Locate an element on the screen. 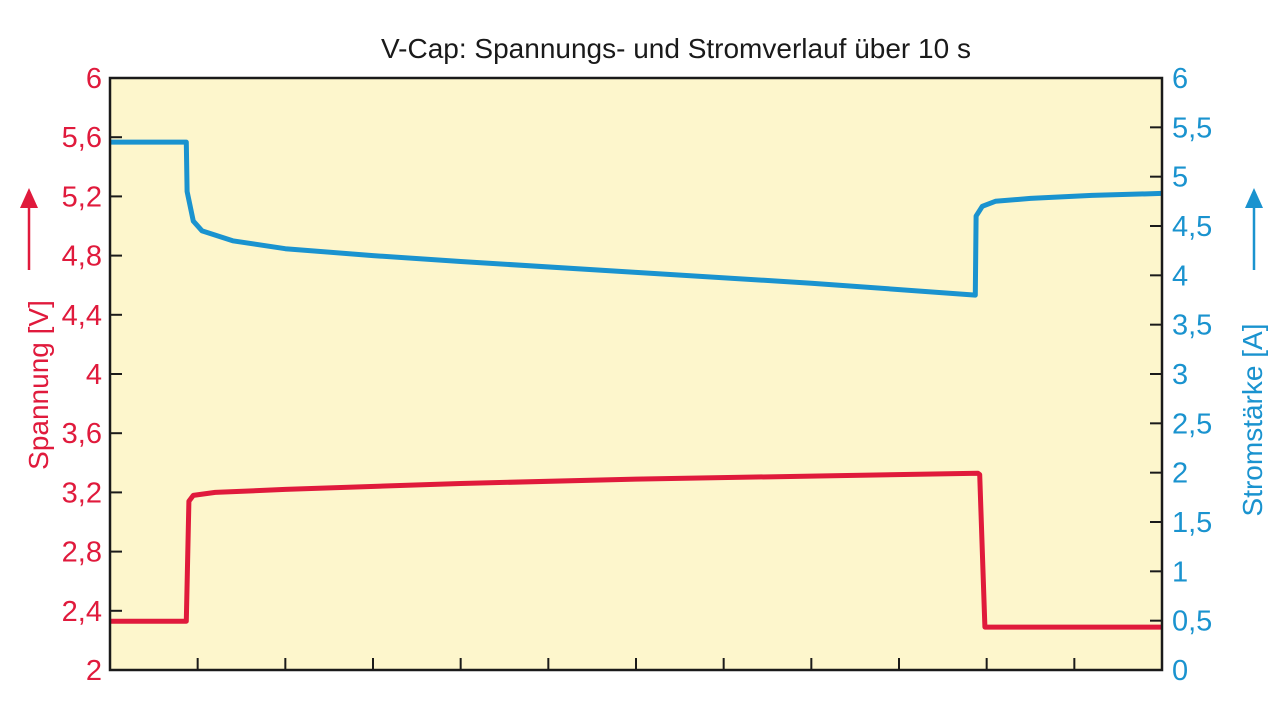  y-tick-label-right: 4,5 is located at coordinates (1192, 227).